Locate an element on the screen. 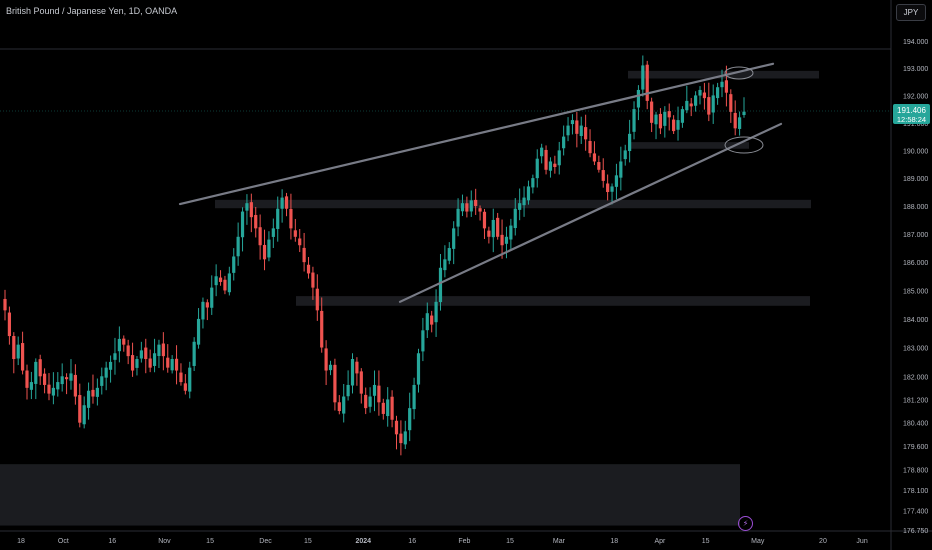  price-tag-value: 191.406 is located at coordinates (911, 110).